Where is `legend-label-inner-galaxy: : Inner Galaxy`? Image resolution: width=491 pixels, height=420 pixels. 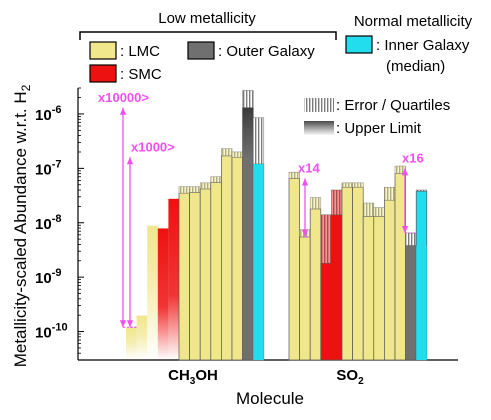 legend-label-inner-galaxy: : Inner Galaxy is located at coordinates (423, 45).